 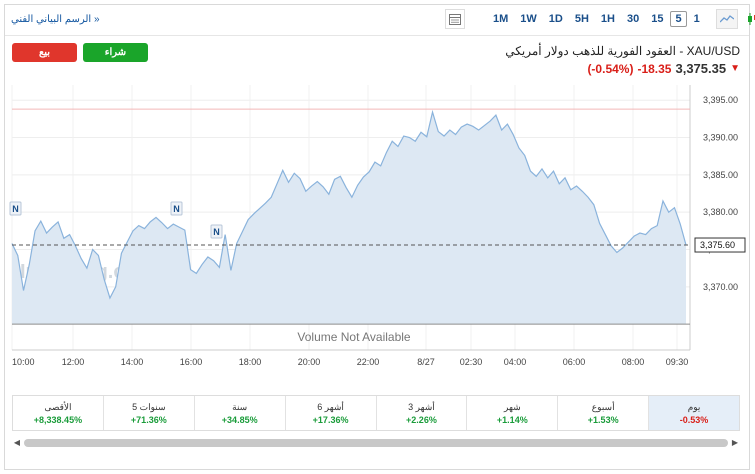 What do you see at coordinates (720, 100) in the screenshot?
I see `y-tick-label: 3,395.00` at bounding box center [720, 100].